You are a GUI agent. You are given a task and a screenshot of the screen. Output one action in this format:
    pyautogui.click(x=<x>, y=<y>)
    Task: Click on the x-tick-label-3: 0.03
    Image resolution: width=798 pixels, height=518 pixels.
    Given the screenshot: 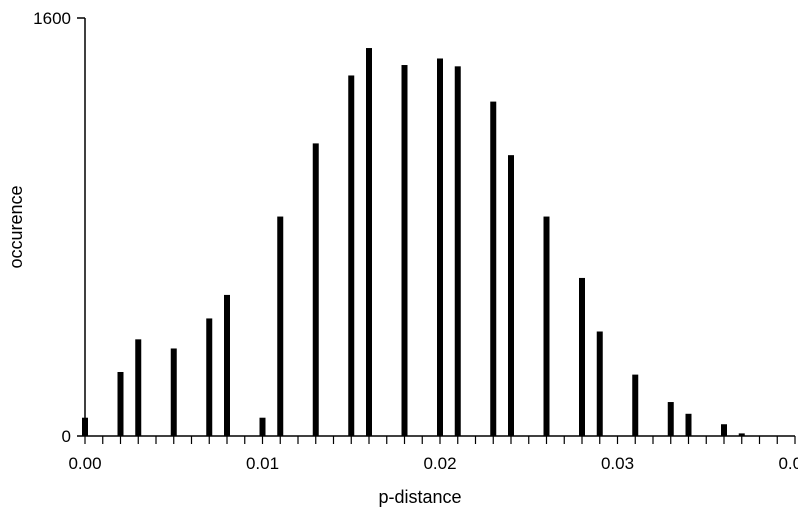 What is the action you would take?
    pyautogui.click(x=617, y=463)
    